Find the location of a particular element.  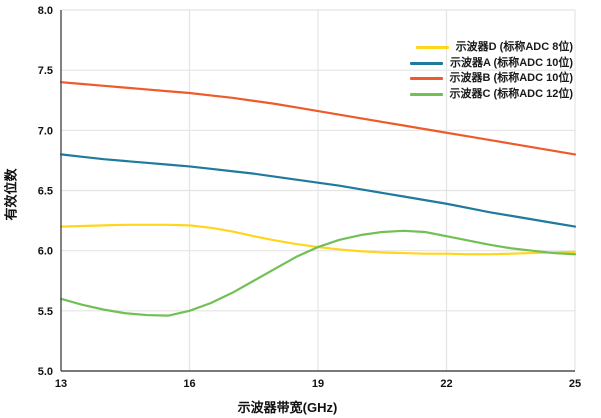

legend-item: 示波器A (标称ADC 10位) is located at coordinates (491, 64).